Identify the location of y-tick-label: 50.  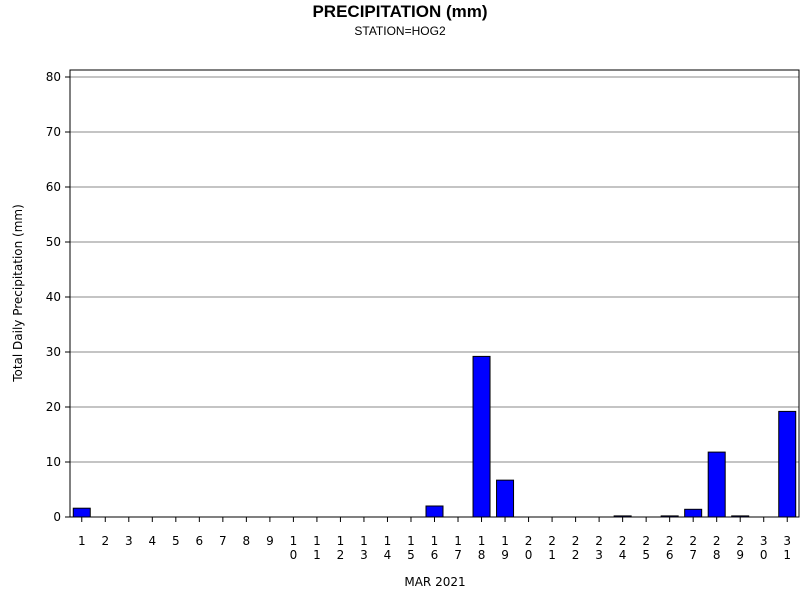
(53, 242).